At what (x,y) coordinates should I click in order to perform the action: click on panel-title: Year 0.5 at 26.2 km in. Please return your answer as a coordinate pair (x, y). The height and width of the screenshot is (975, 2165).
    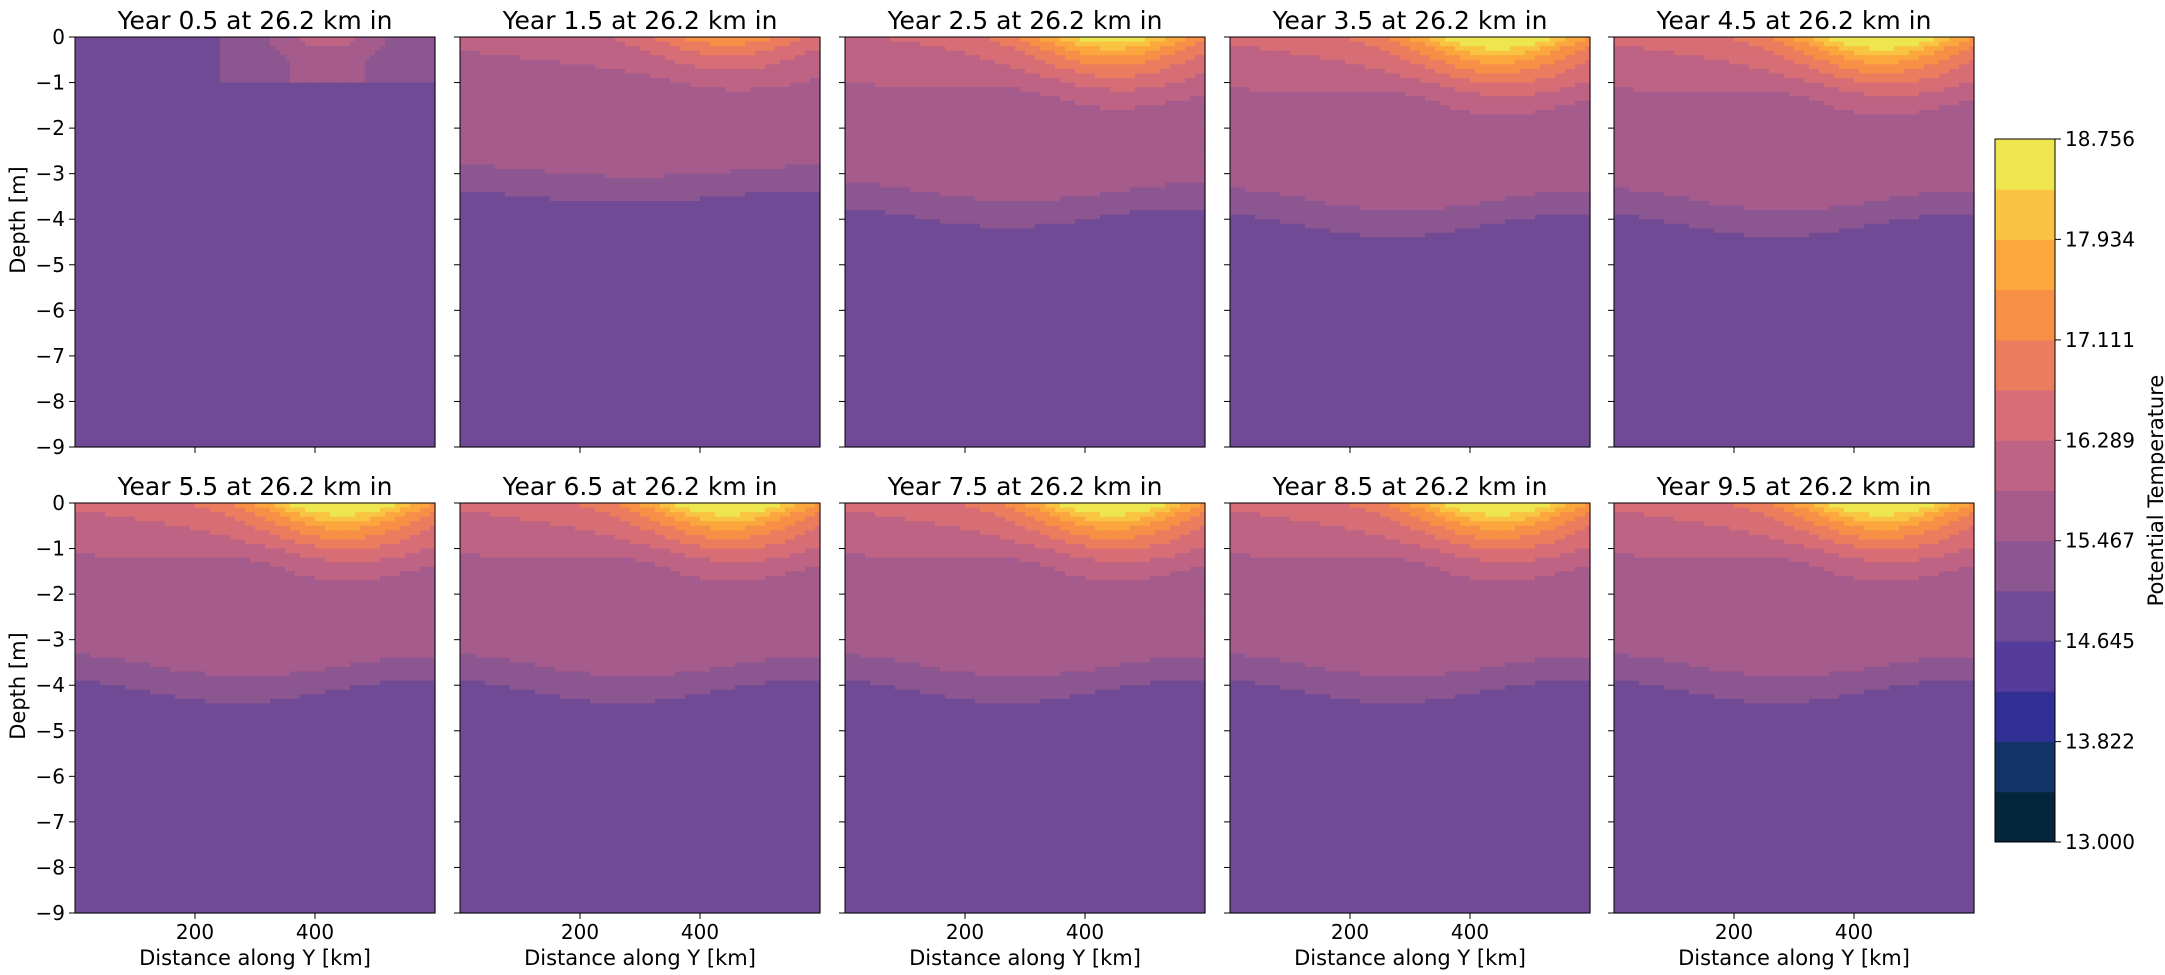
    Looking at the image, I should click on (255, 20).